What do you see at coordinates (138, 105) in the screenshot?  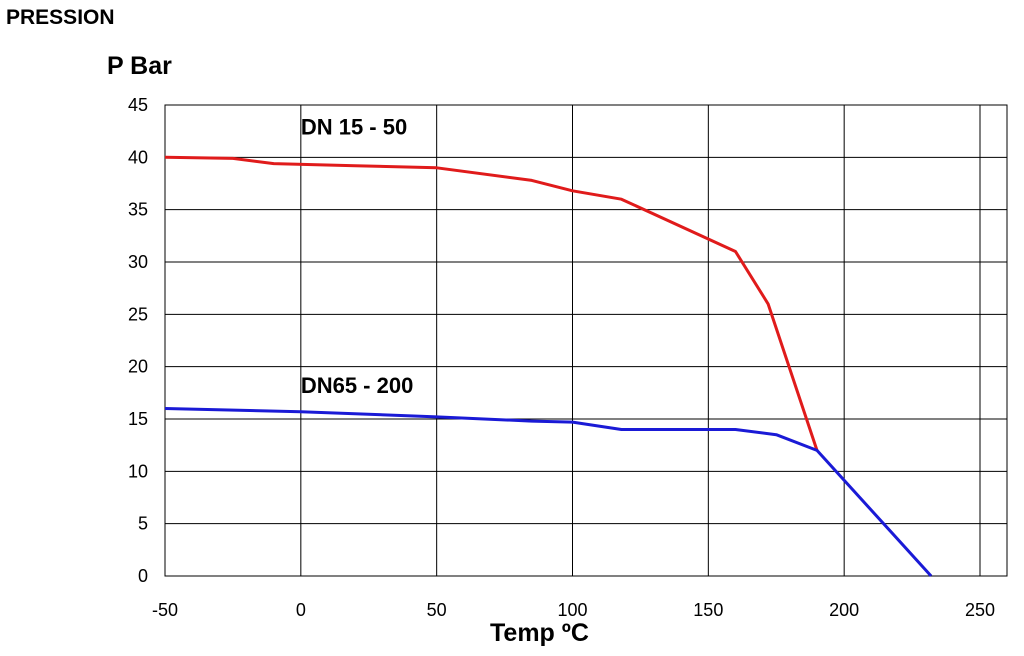 I see `y-tick-label: 45` at bounding box center [138, 105].